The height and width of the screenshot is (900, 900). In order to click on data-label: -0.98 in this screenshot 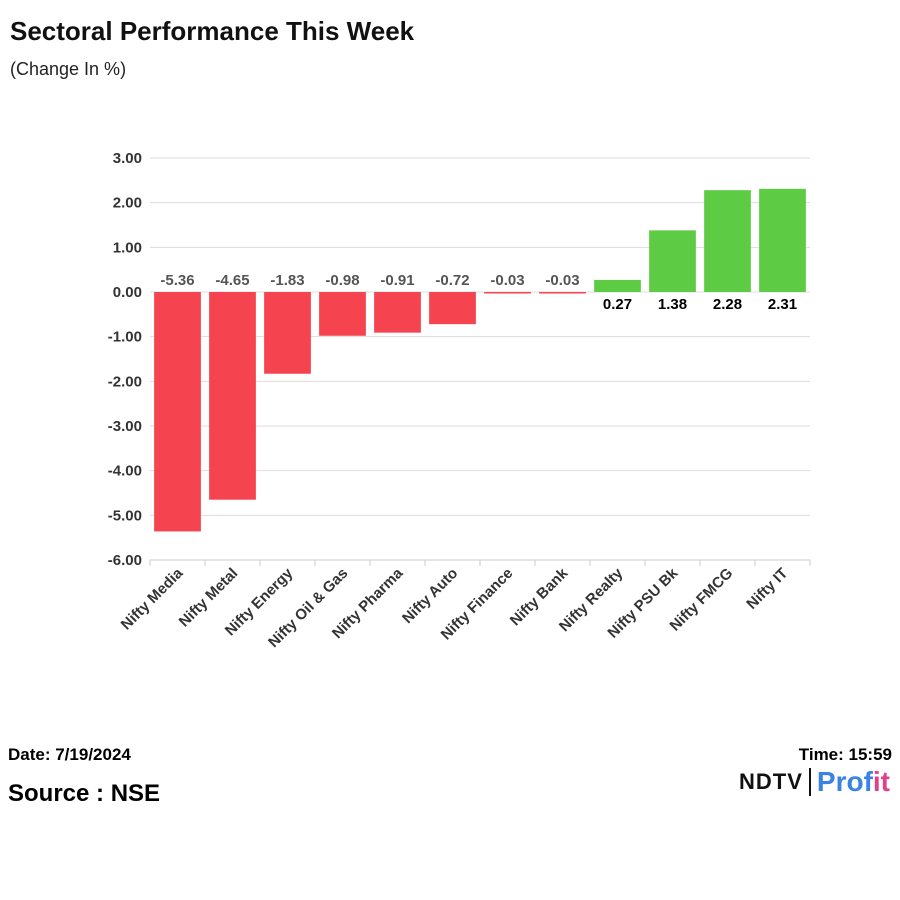, I will do `click(342, 280)`.